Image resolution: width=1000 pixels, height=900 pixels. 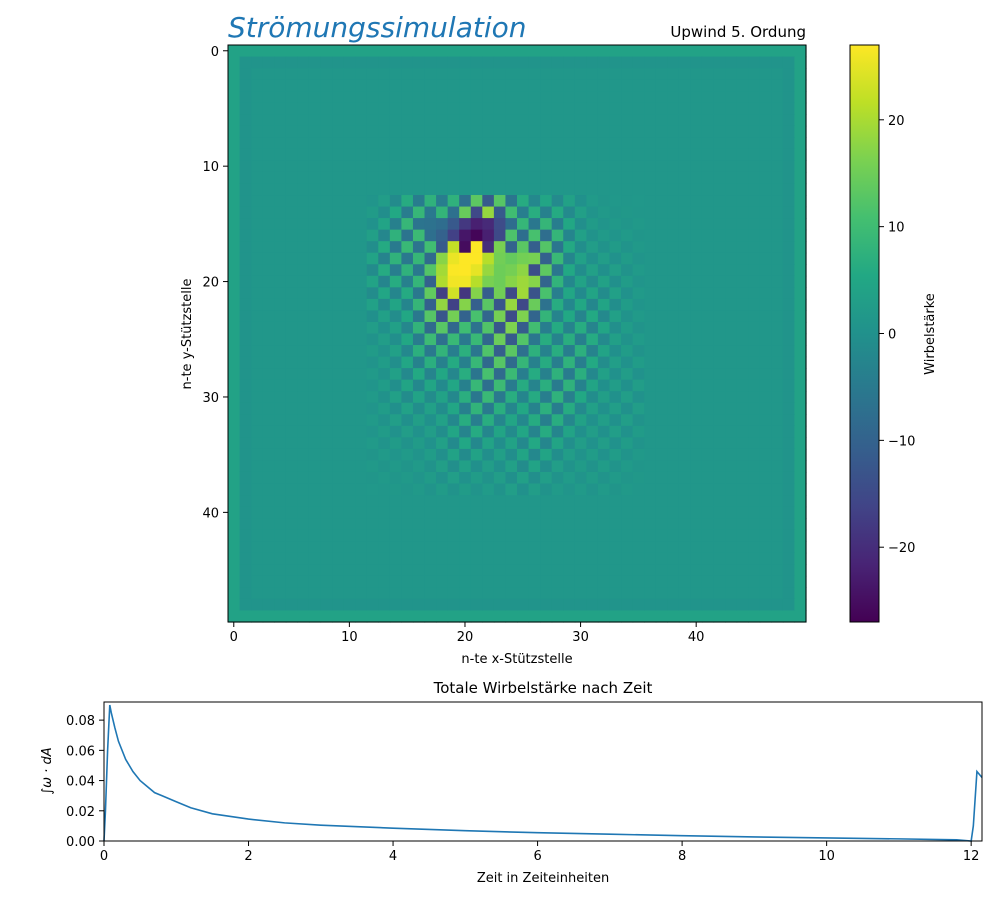 I want to click on y-tick-label: 20, so click(x=210, y=283).